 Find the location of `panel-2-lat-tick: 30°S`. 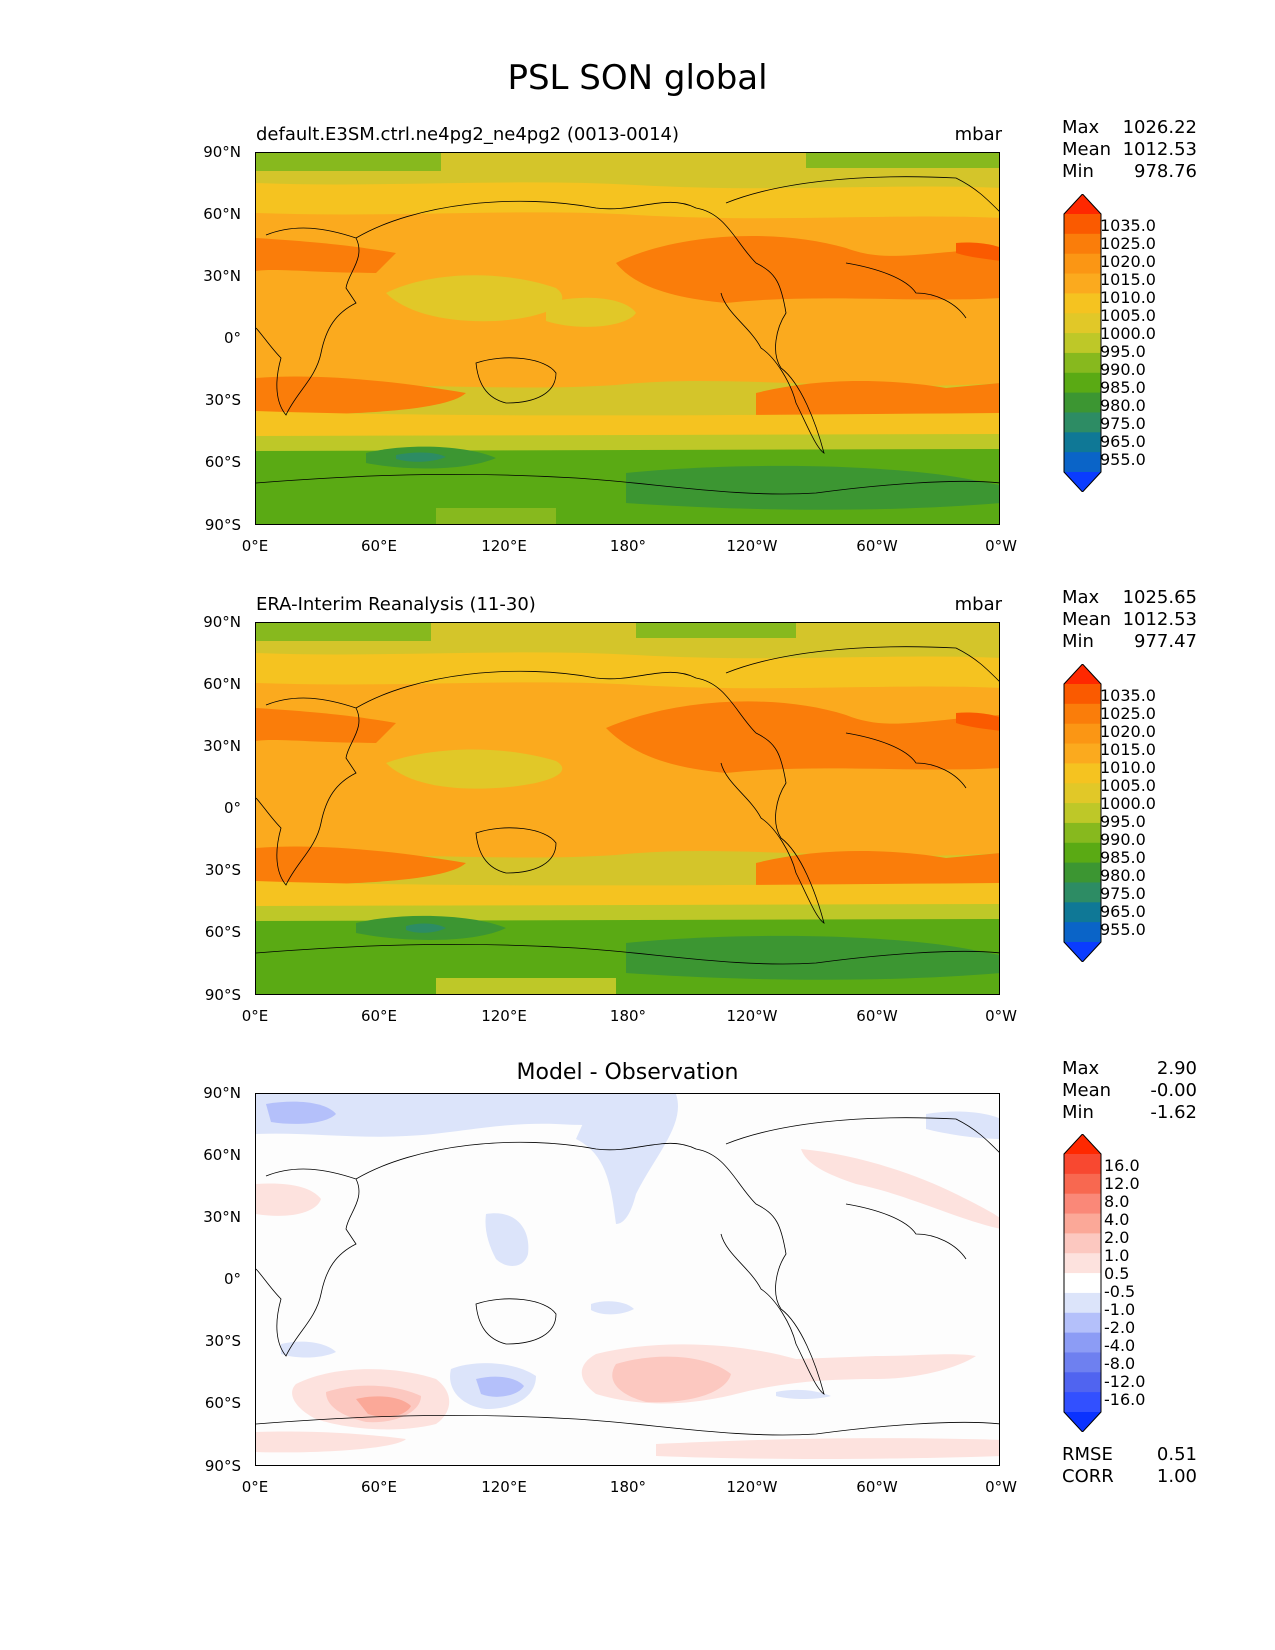

panel-2-lat-tick: 30°S is located at coordinates (222, 870).